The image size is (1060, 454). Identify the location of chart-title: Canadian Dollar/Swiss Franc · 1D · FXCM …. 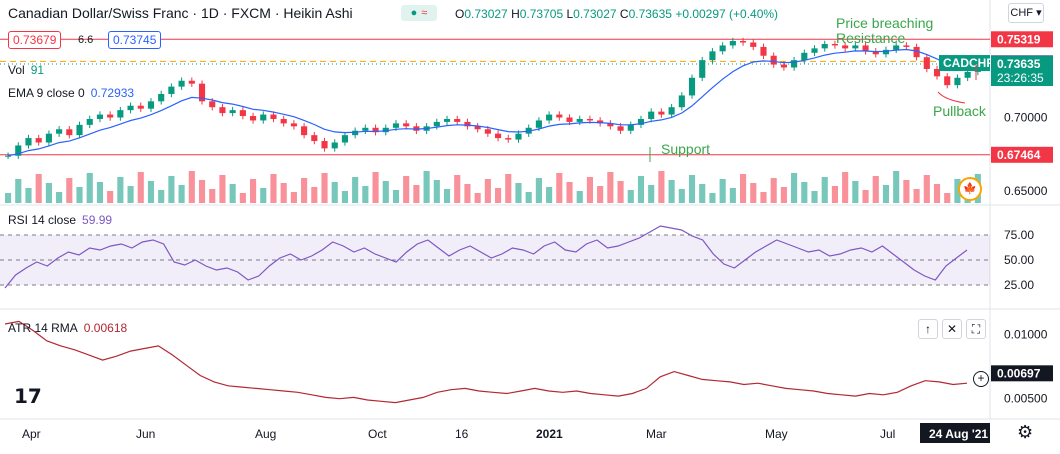
(180, 13).